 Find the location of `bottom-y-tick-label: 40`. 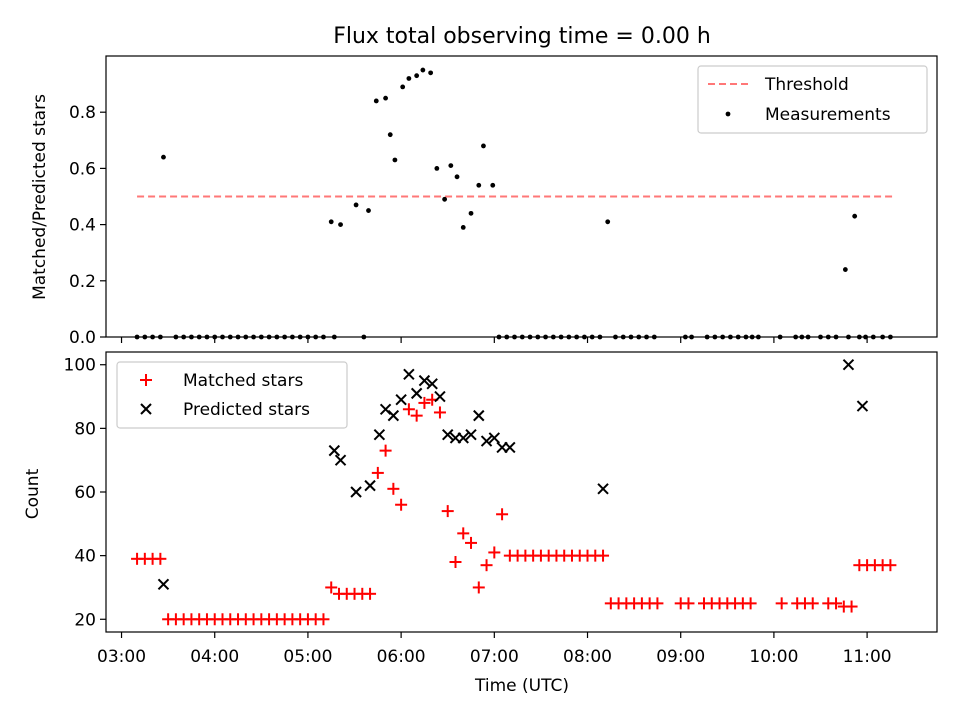

bottom-y-tick-label: 40 is located at coordinates (85, 557).